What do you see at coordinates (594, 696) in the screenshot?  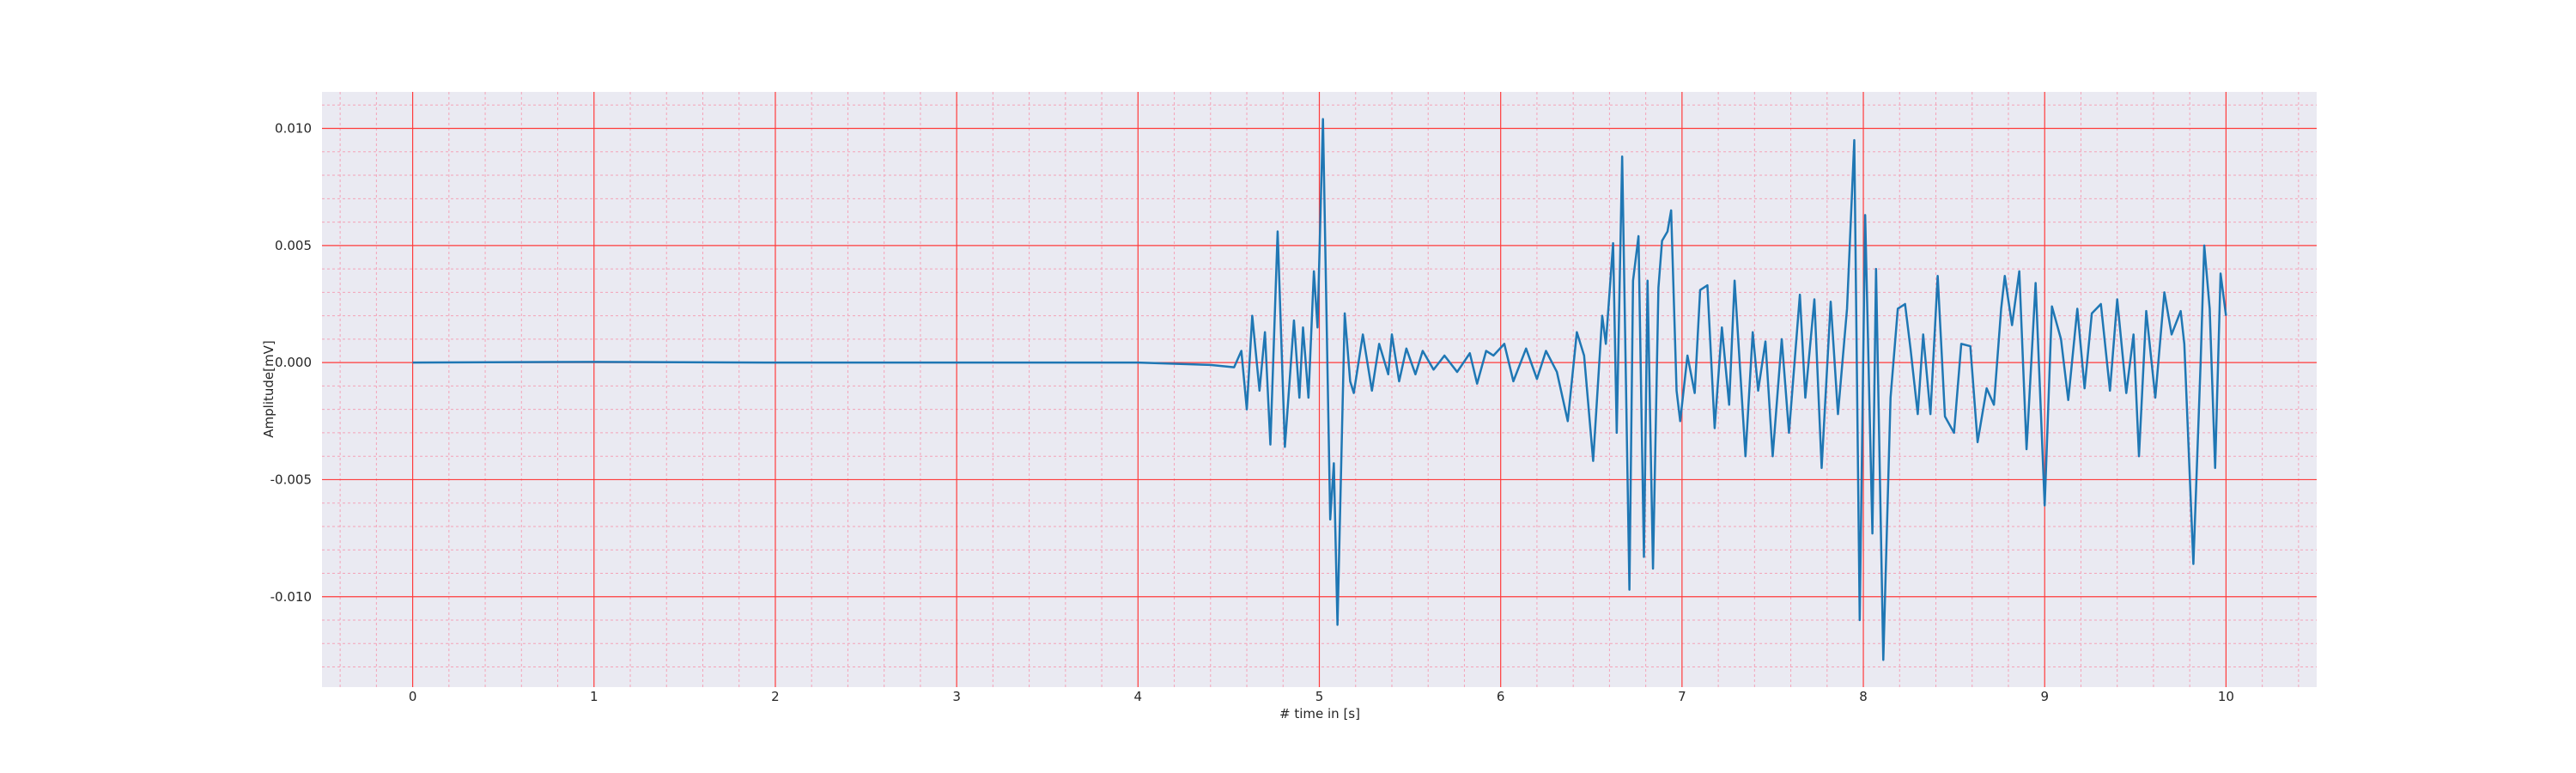 I see `x-tick-label: 1` at bounding box center [594, 696].